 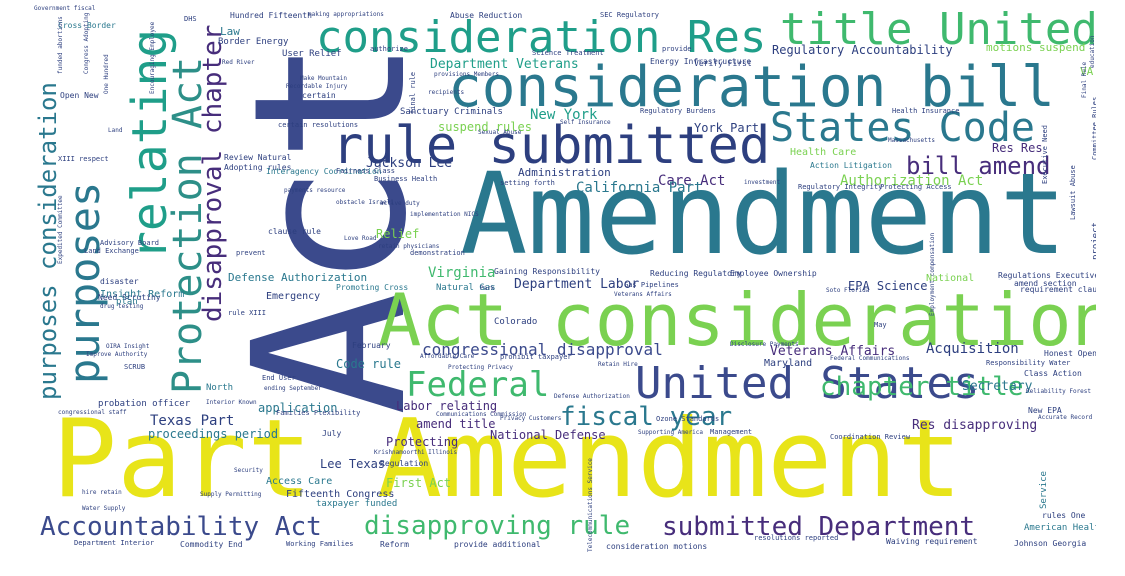 What do you see at coordinates (840, 187) in the screenshot?
I see `word-regulatory-integrity: Regulatory Integrity` at bounding box center [840, 187].